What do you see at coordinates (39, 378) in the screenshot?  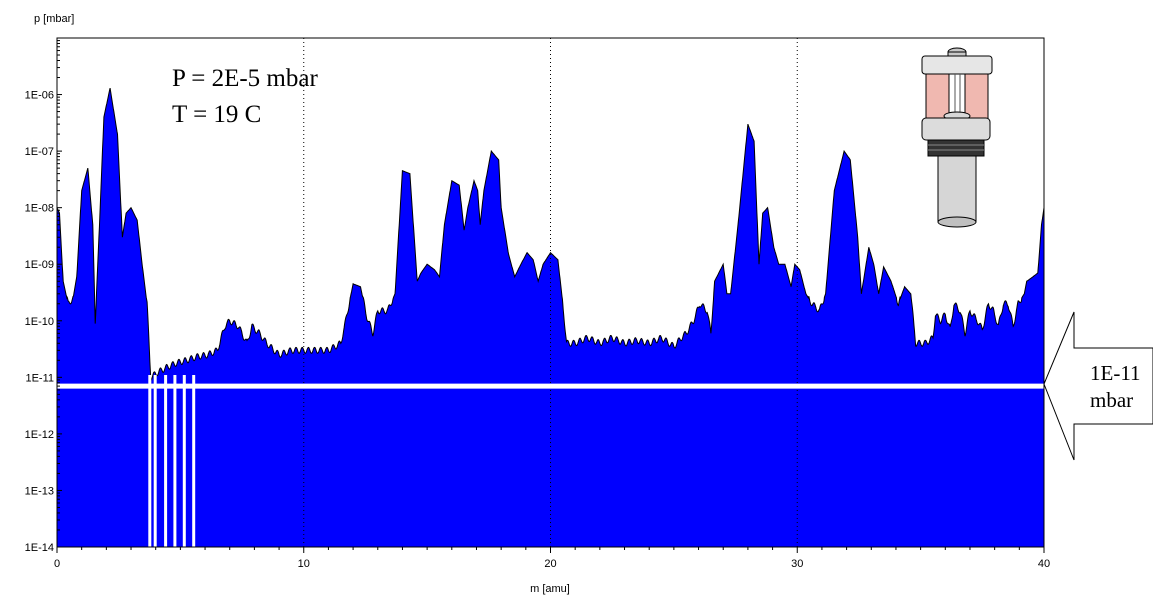 I see `y-tick-label: 1E-11` at bounding box center [39, 378].